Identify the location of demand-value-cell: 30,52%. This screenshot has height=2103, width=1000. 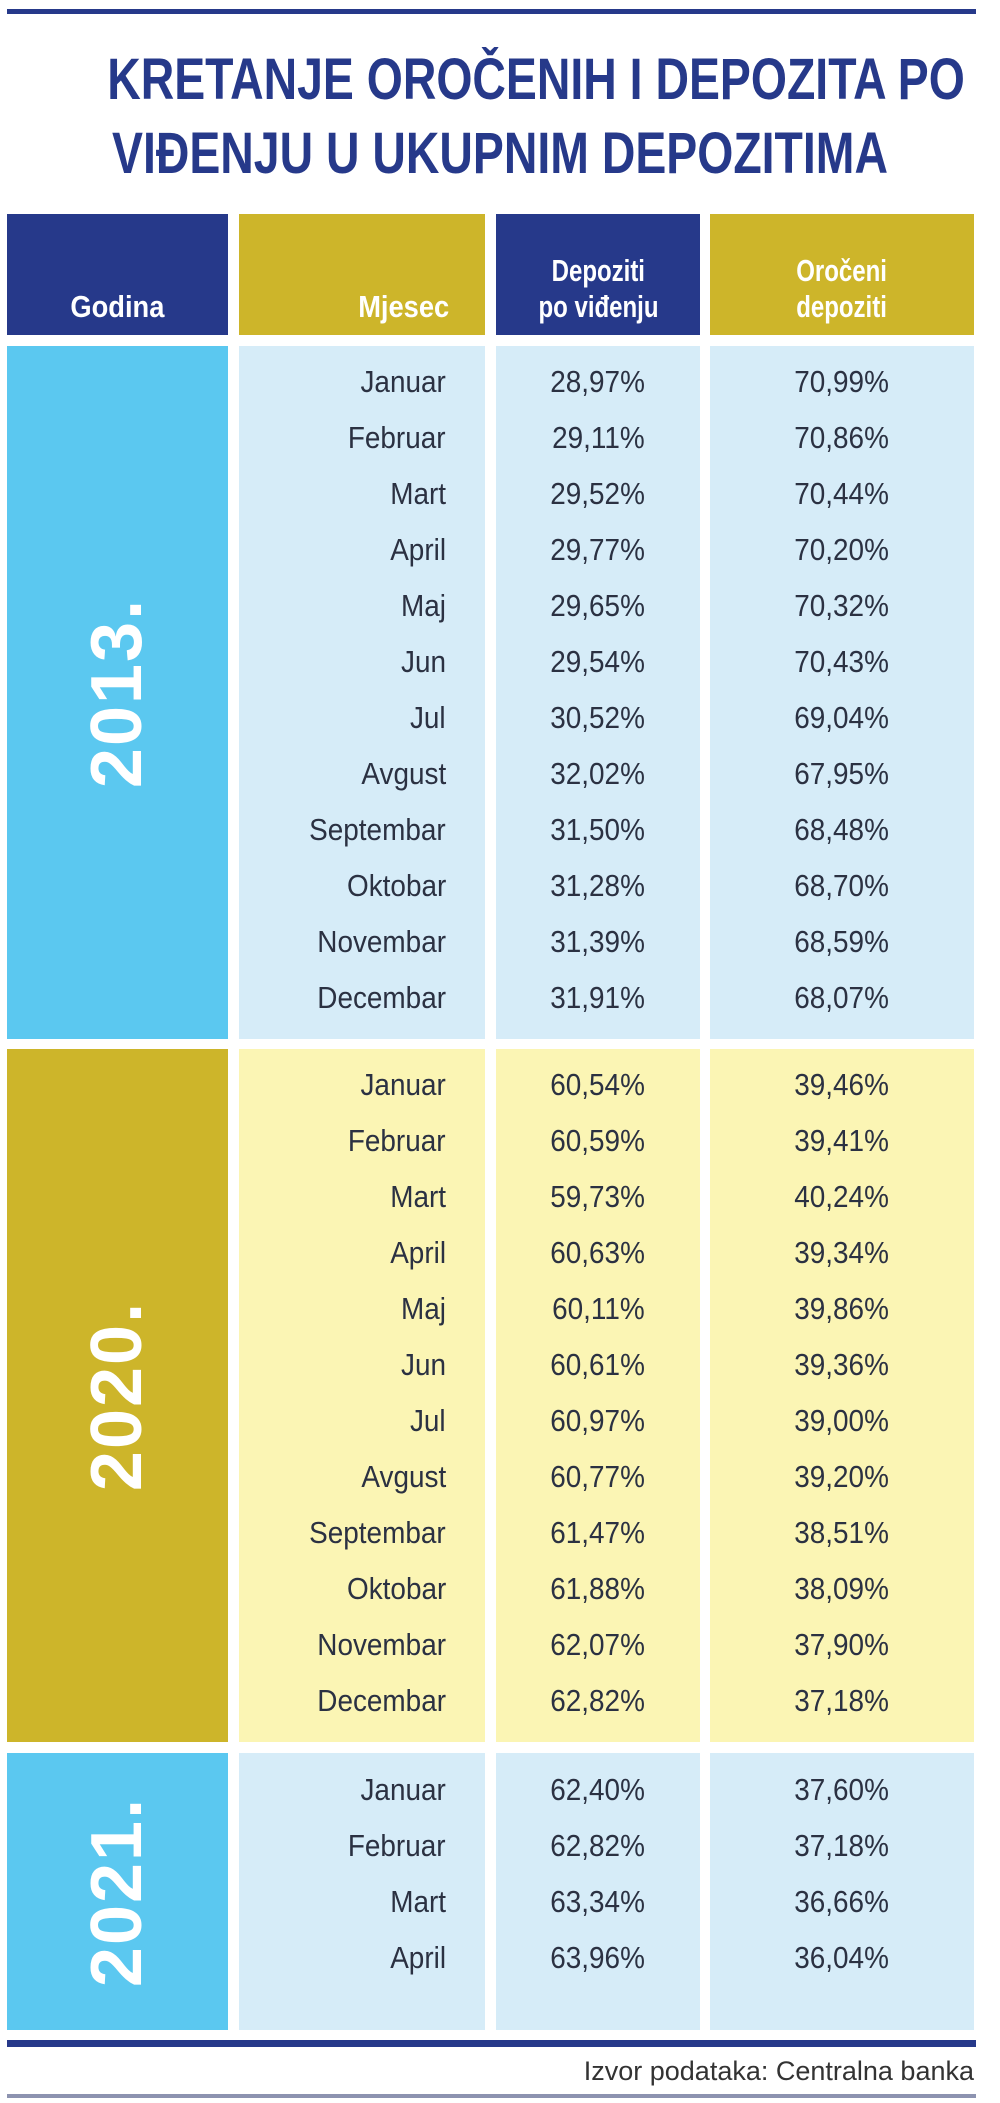
(598, 718).